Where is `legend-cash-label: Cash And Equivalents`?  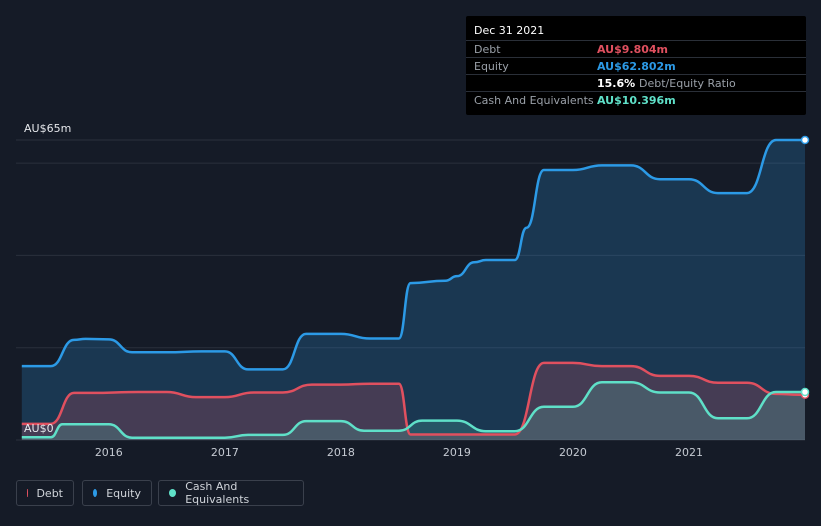
legend-cash-label: Cash And Equivalents is located at coordinates (217, 493).